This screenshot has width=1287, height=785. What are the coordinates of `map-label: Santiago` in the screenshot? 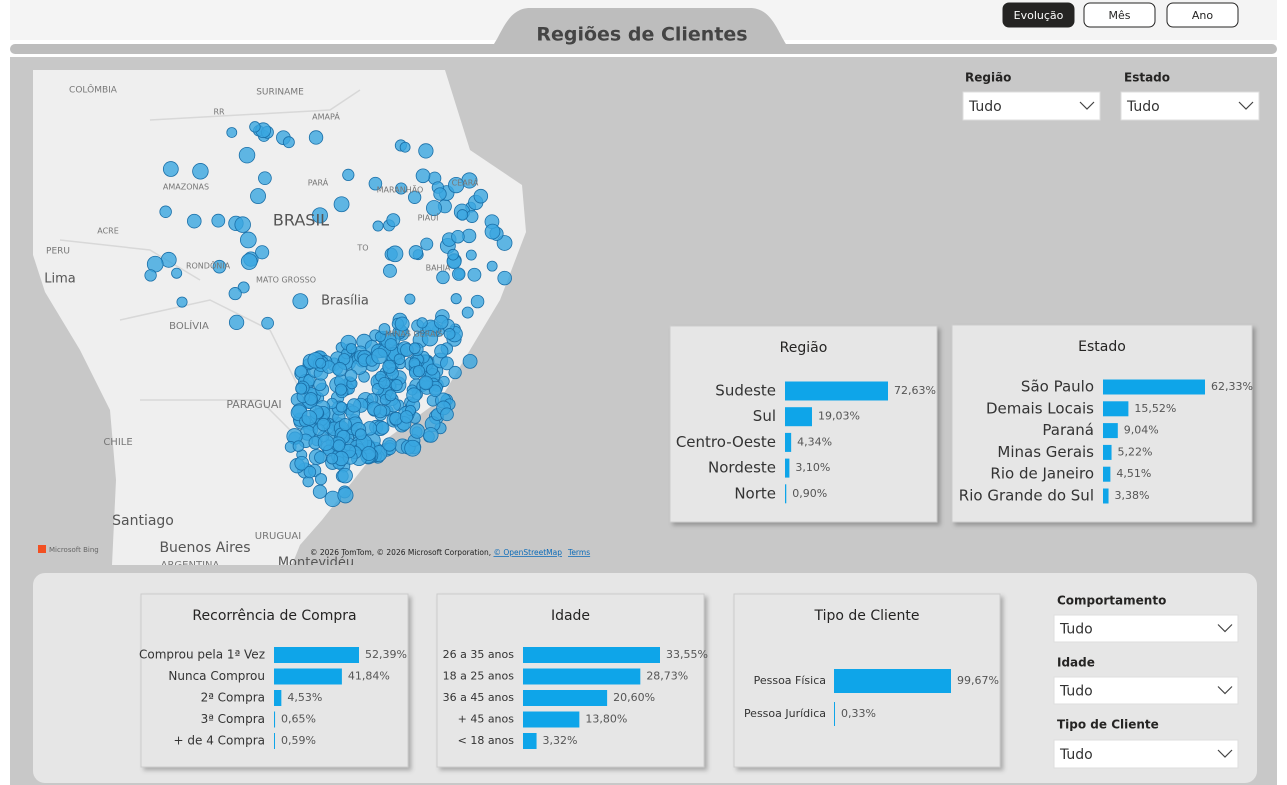 It's located at (143, 521).